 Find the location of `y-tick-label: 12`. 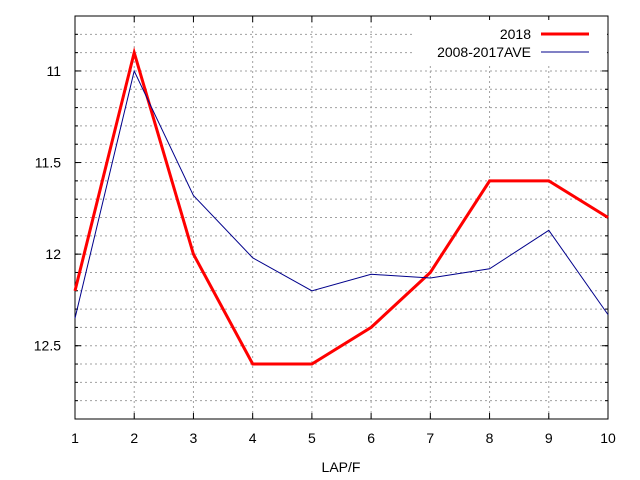

y-tick-label: 12 is located at coordinates (53, 254).